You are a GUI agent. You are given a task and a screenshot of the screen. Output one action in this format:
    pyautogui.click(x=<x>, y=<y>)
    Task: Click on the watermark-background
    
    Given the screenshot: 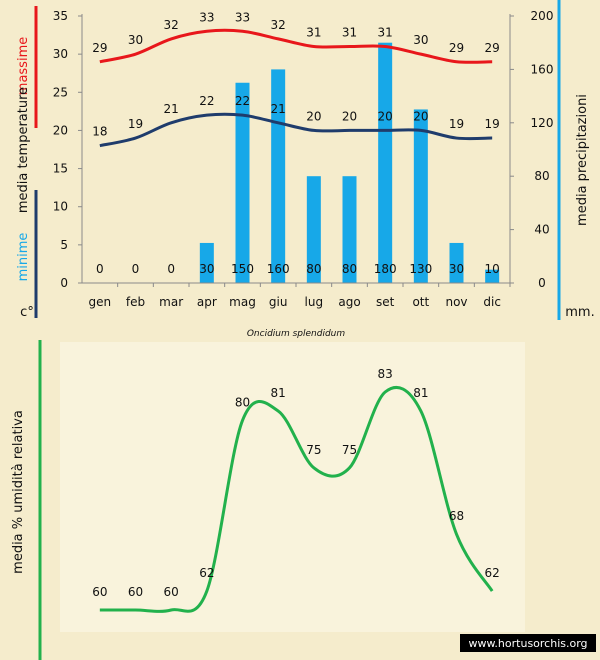 What is the action you would take?
    pyautogui.click(x=528, y=643)
    